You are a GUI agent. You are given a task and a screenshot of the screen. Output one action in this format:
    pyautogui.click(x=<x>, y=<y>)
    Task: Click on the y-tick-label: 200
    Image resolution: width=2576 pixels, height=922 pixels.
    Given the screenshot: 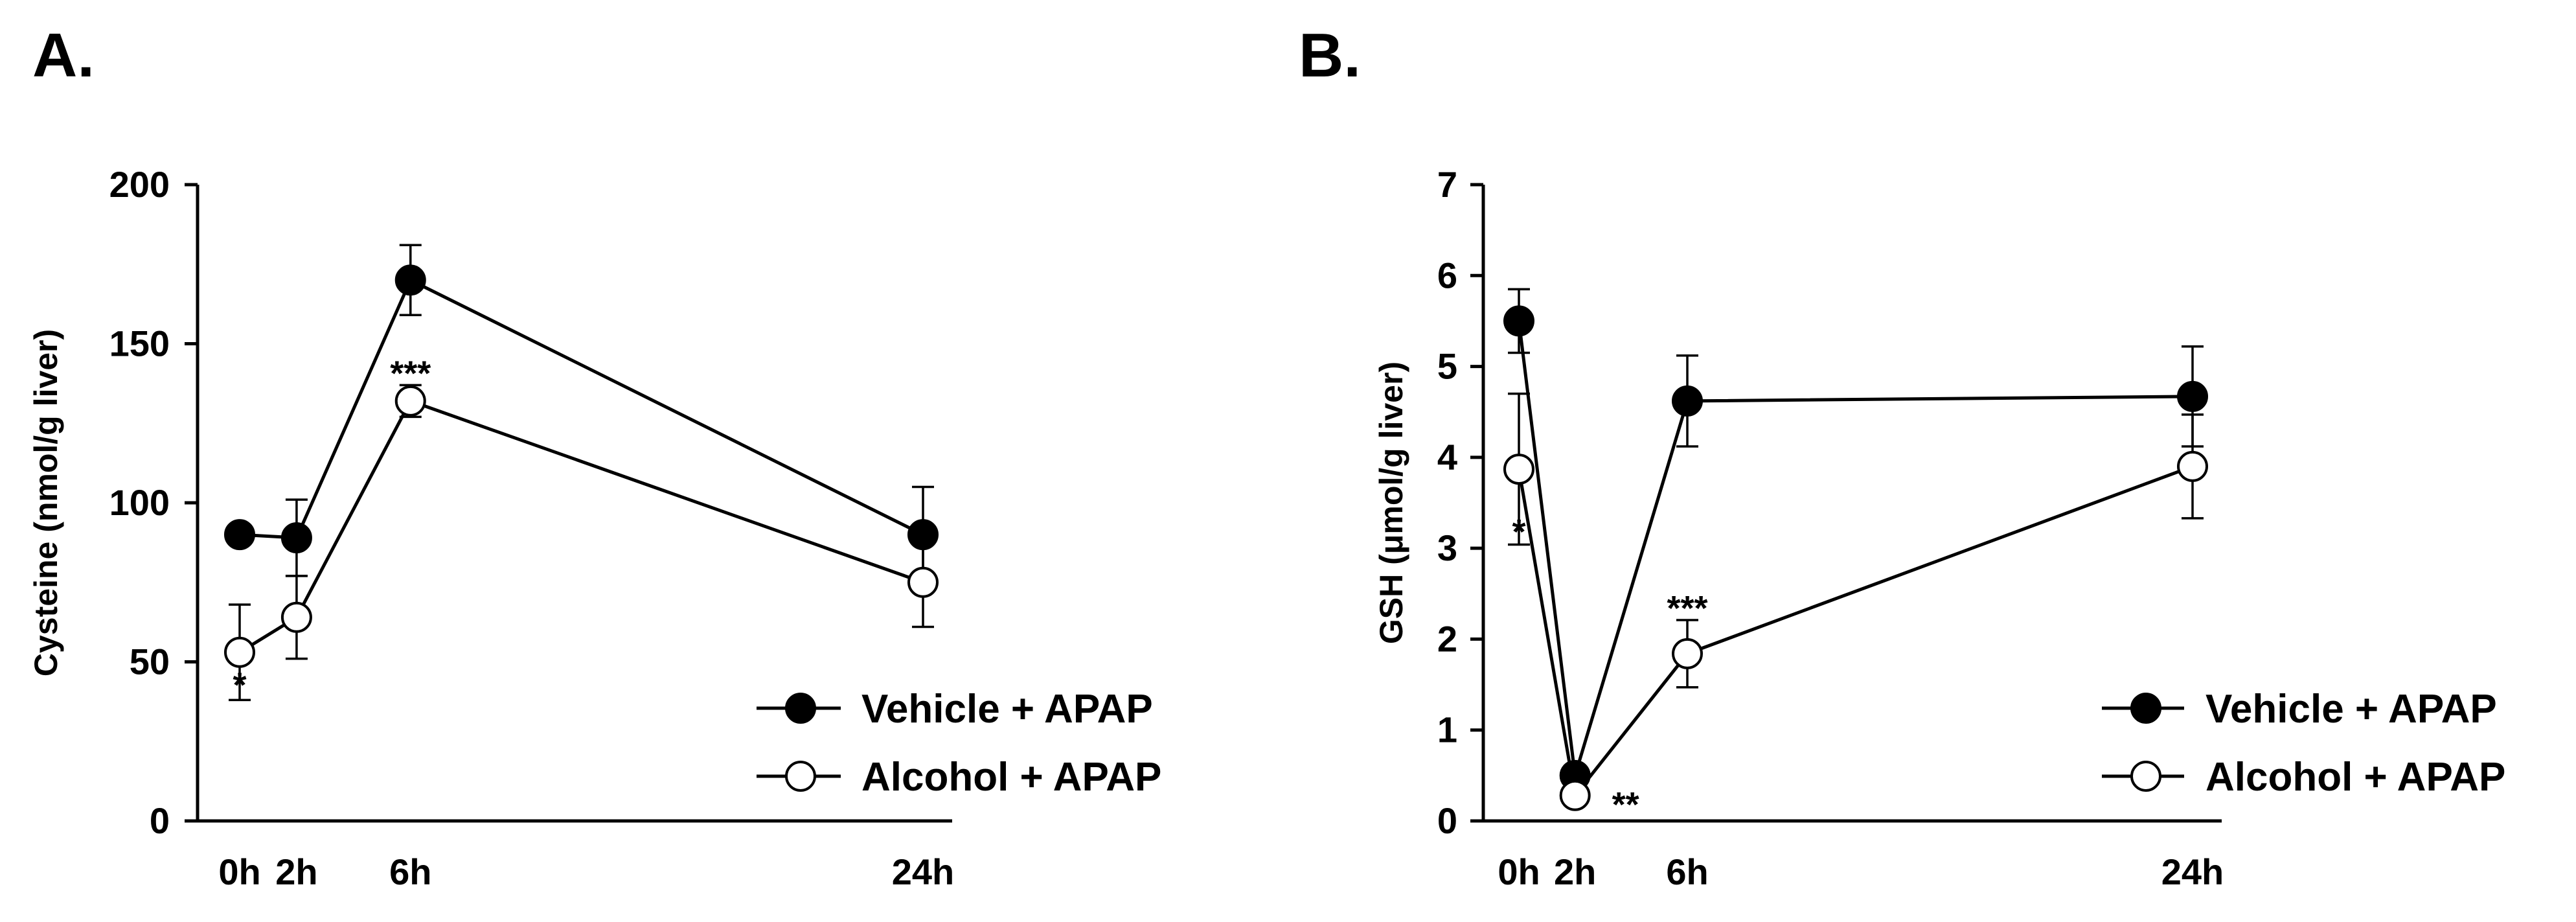 What is the action you would take?
    pyautogui.click(x=139, y=184)
    